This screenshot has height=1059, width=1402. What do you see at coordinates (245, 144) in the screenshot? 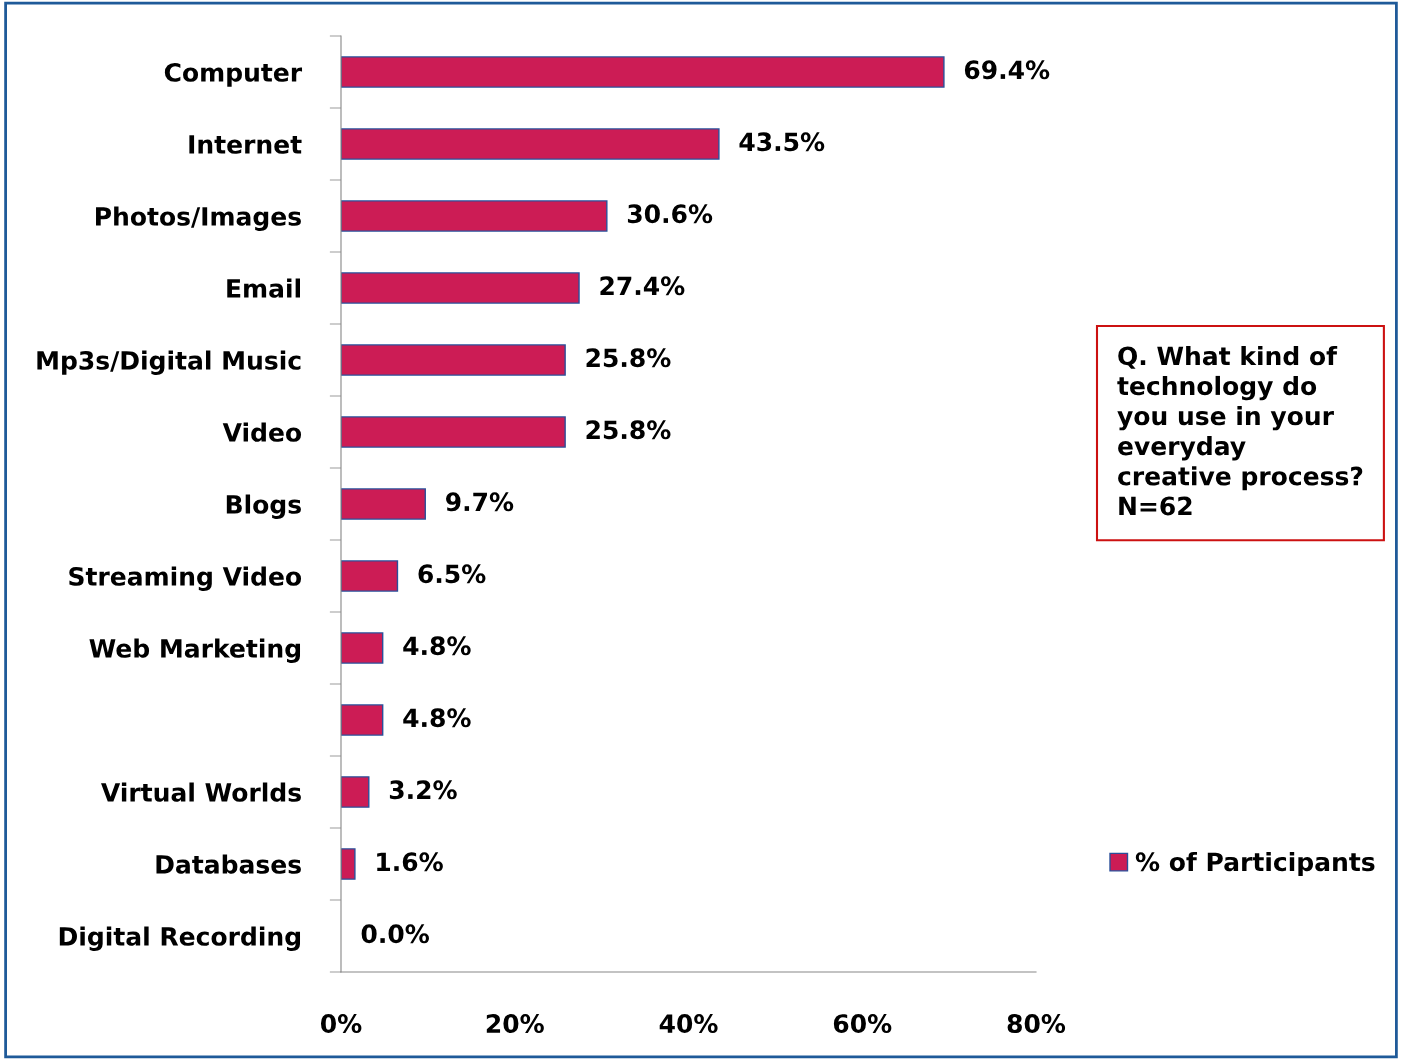
I see `y-tick-label: Internet` at bounding box center [245, 144].